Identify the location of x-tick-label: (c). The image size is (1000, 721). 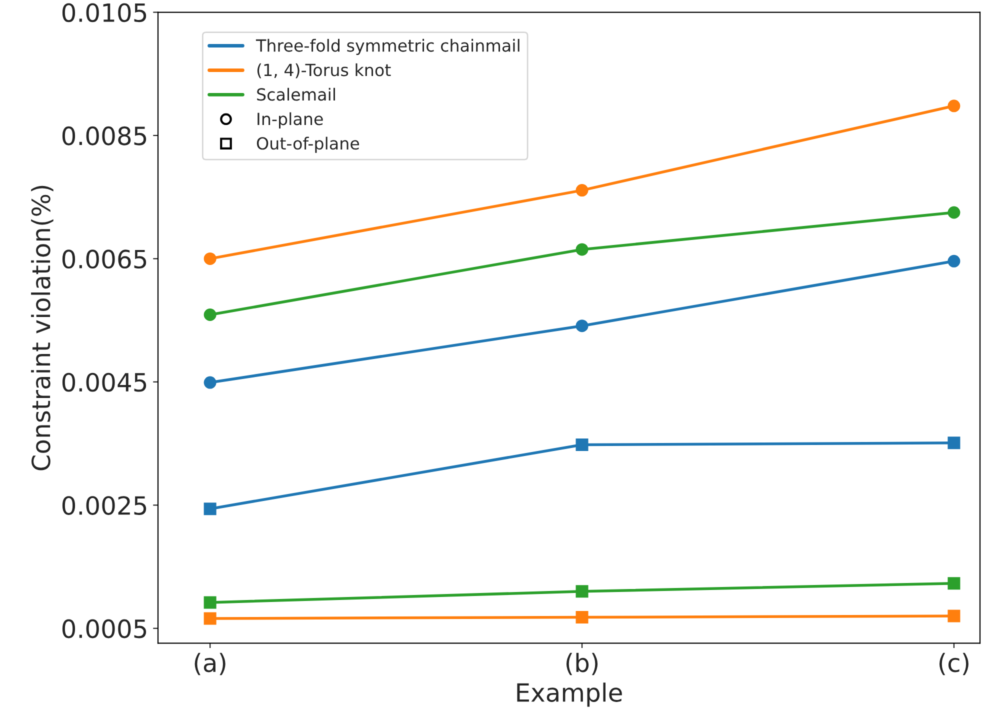
(953, 664).